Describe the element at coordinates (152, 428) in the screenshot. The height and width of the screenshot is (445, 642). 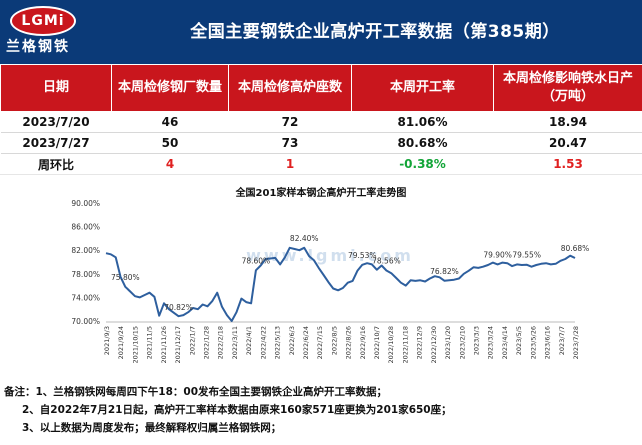
I see `note-line: 3、以上数据为周度发布；最终解释权归属兰格钢铁网；` at that location.